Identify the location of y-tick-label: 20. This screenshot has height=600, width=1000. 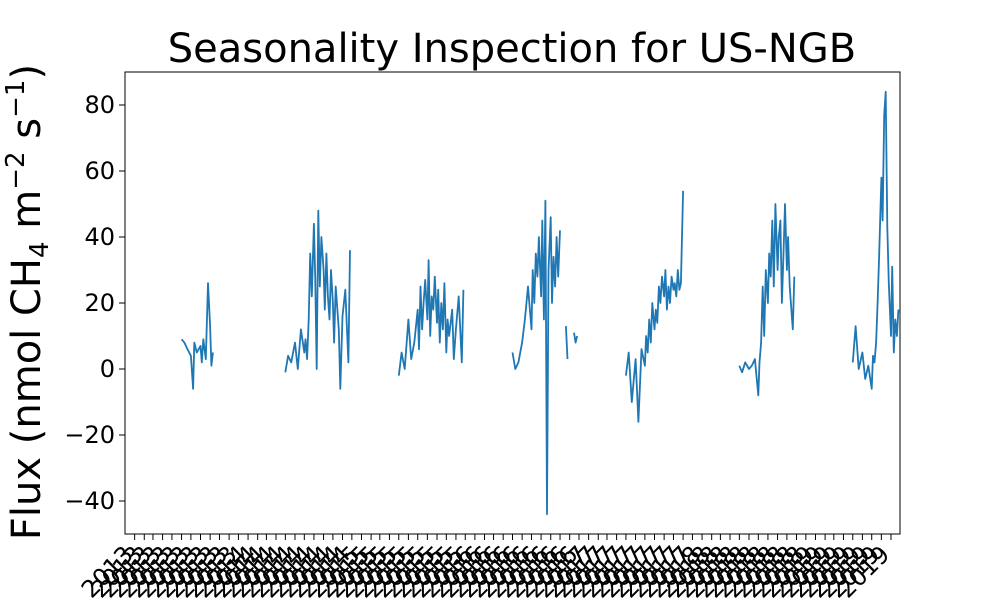
(99, 303).